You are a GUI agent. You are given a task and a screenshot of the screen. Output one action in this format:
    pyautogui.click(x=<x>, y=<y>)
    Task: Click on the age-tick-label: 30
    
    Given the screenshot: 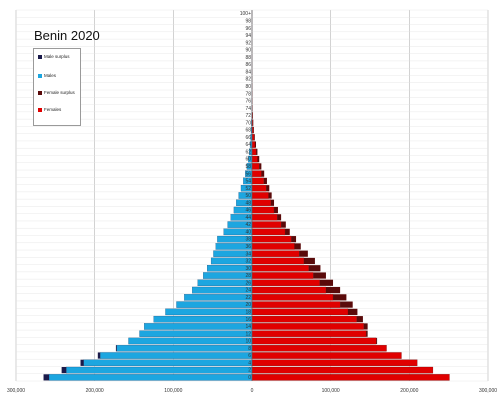 What is the action you would take?
    pyautogui.click(x=248, y=269)
    